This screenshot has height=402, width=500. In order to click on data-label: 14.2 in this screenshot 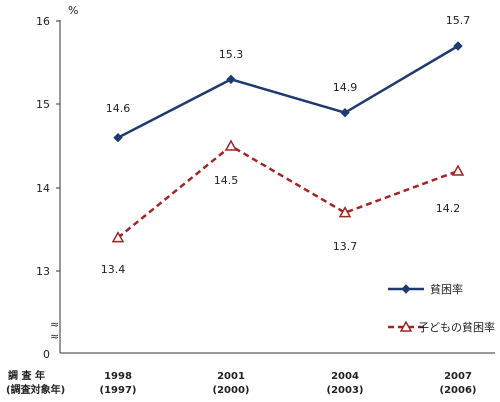, I will do `click(448, 208)`.